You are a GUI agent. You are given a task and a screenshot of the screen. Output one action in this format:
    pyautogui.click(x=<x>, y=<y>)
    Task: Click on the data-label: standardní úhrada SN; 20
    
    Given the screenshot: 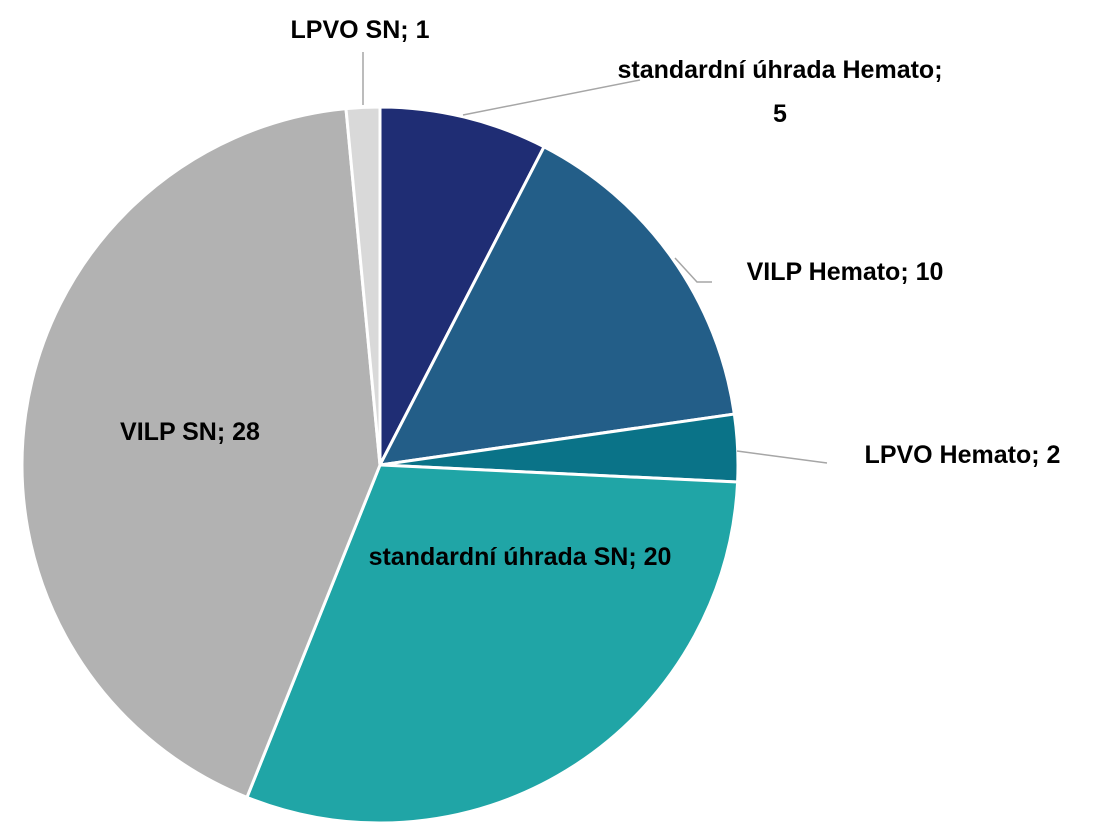 What is the action you would take?
    pyautogui.click(x=520, y=557)
    